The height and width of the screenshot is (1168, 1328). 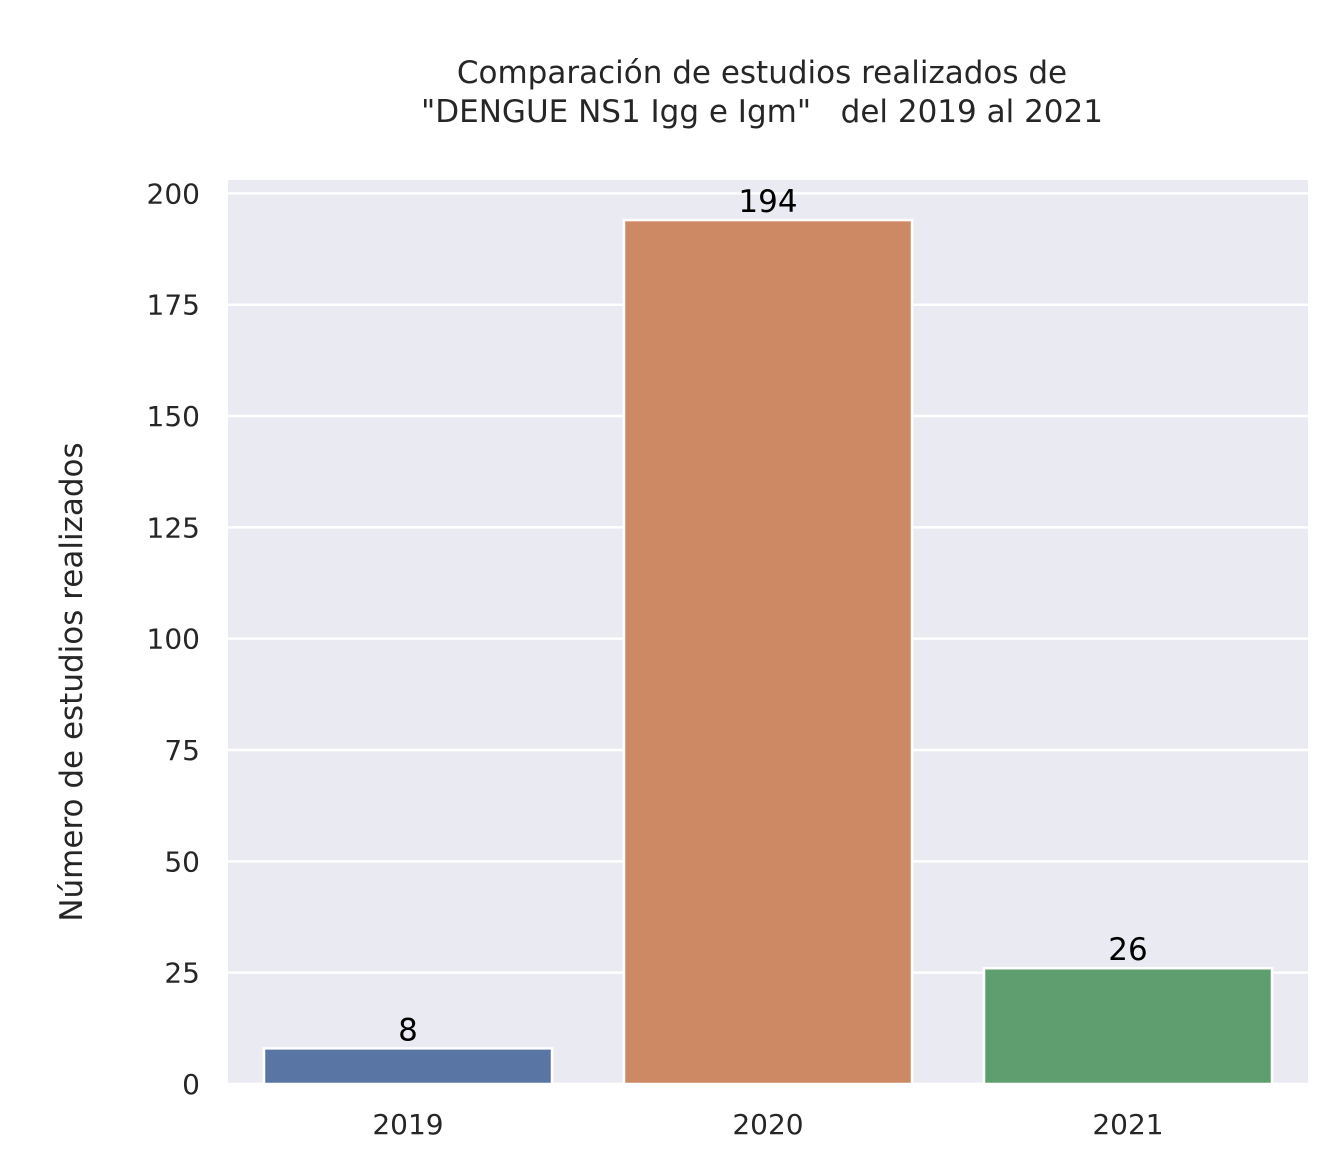 I want to click on y-tick-label: 125, so click(x=173, y=527).